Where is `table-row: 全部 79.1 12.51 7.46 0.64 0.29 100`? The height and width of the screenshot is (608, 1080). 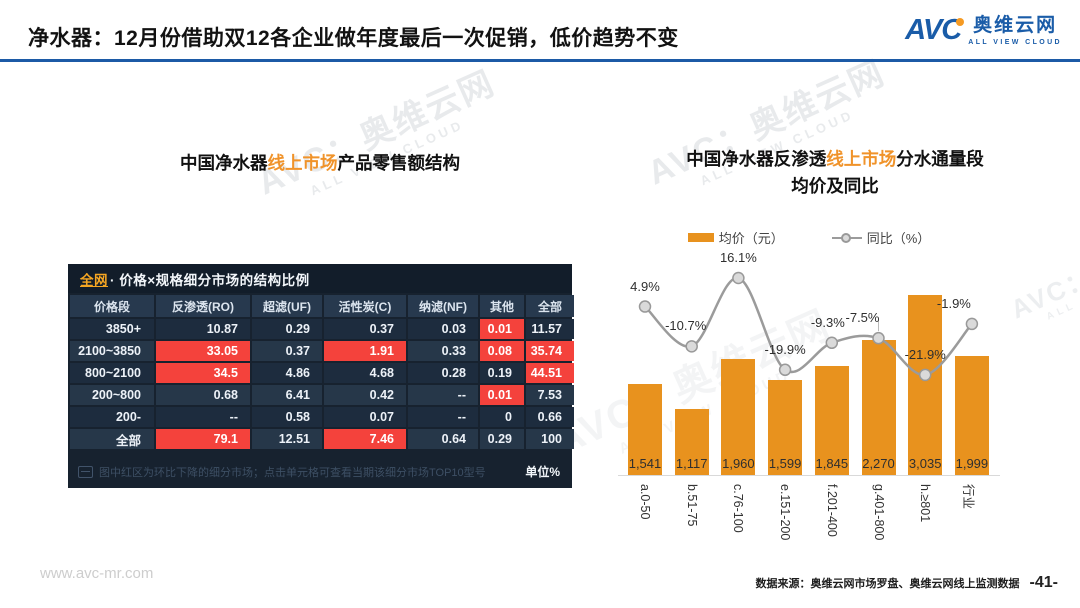 table-row: 全部 79.1 12.51 7.46 0.64 0.29 100 is located at coordinates (322, 439).